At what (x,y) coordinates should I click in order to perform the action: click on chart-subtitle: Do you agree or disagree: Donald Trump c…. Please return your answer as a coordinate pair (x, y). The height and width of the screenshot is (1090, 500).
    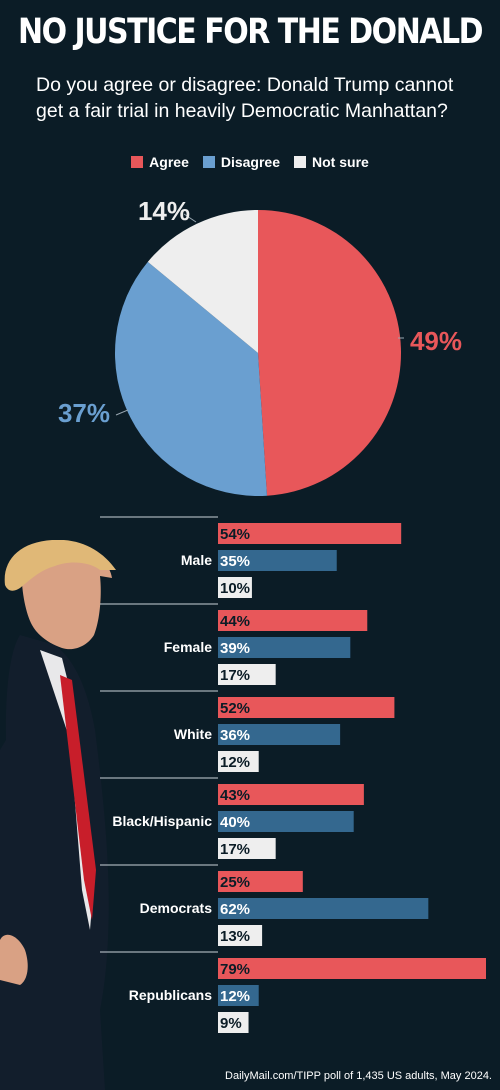
    Looking at the image, I should click on (245, 98).